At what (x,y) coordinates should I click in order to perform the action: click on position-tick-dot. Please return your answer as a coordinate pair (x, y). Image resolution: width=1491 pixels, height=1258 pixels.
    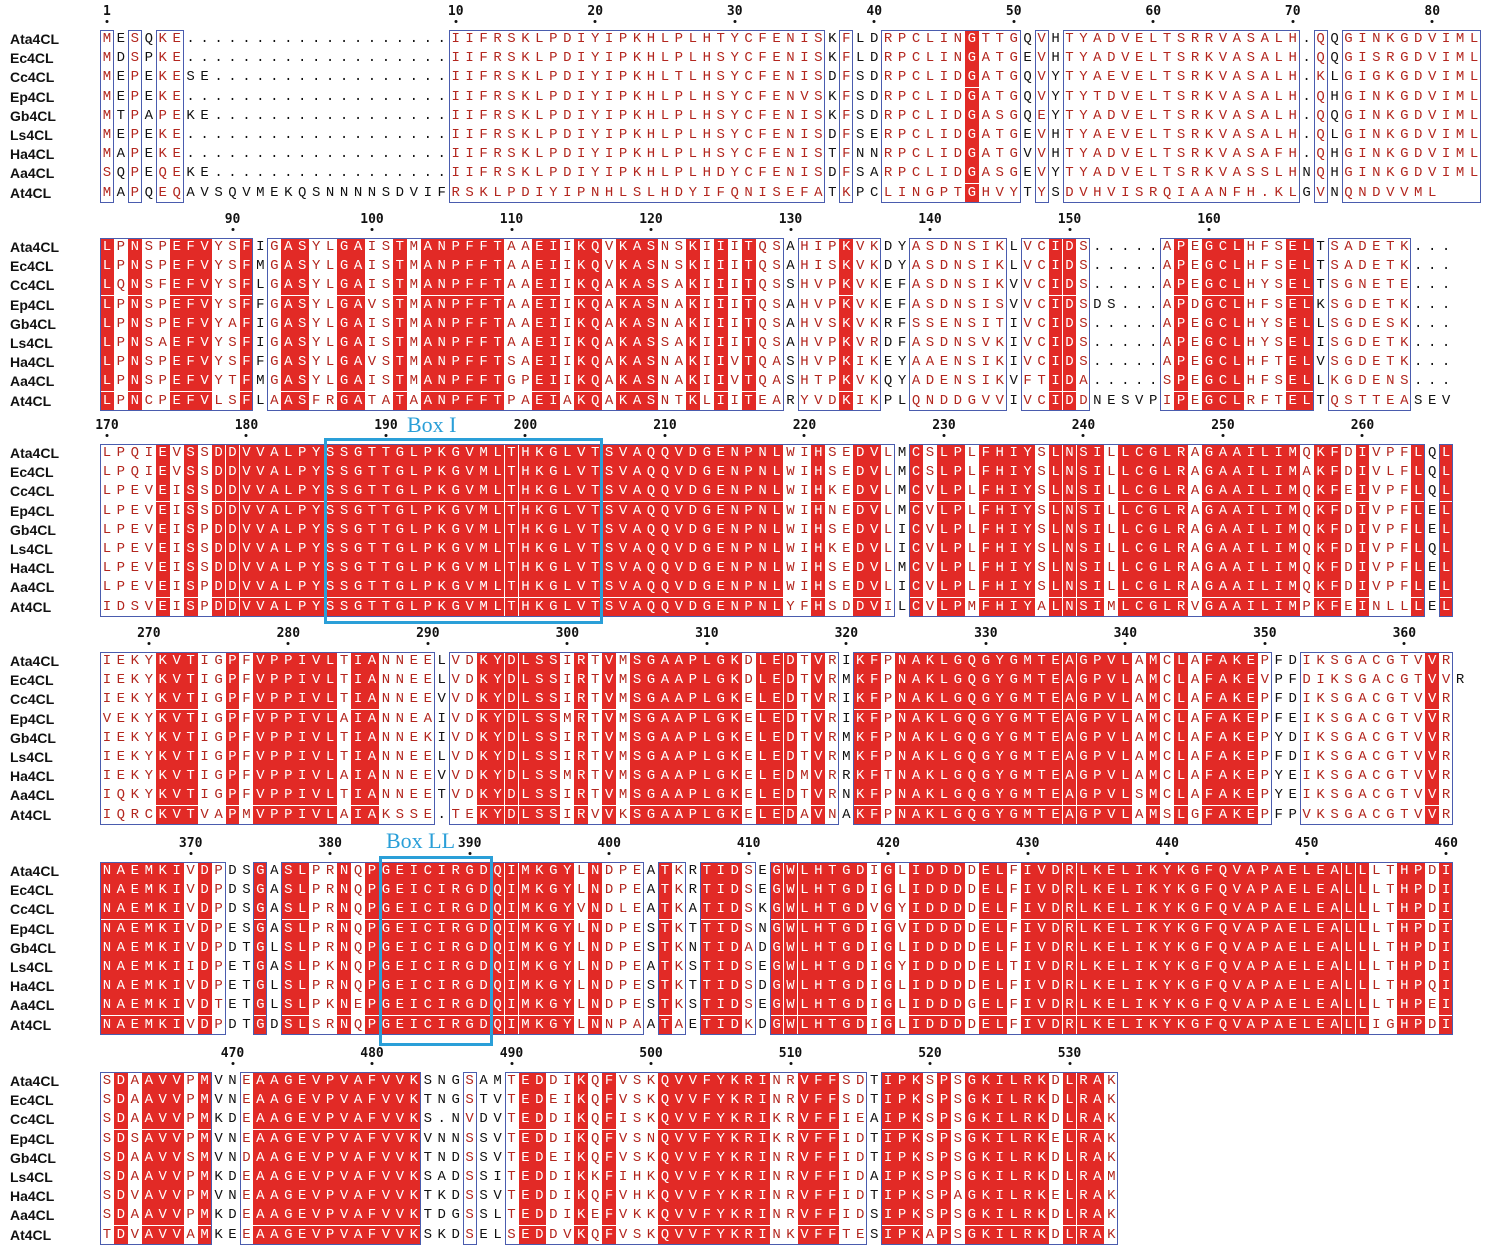
    Looking at the image, I should click on (748, 853).